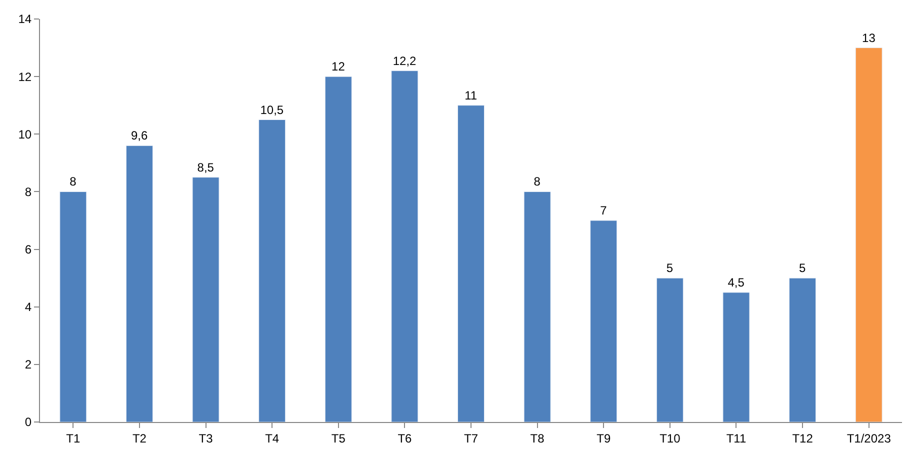 Image resolution: width=917 pixels, height=457 pixels. I want to click on x-tick-label: T5, so click(338, 438).